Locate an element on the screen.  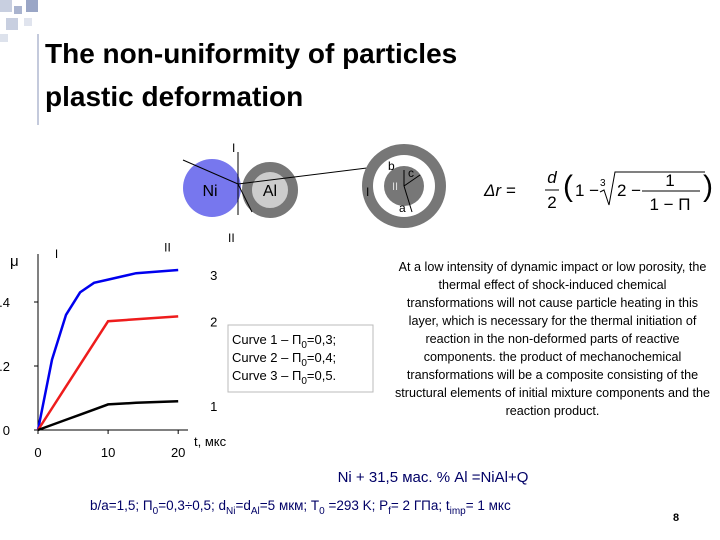
legend-line: Curve 1 – П0=0,3; is located at coordinates (284, 341).